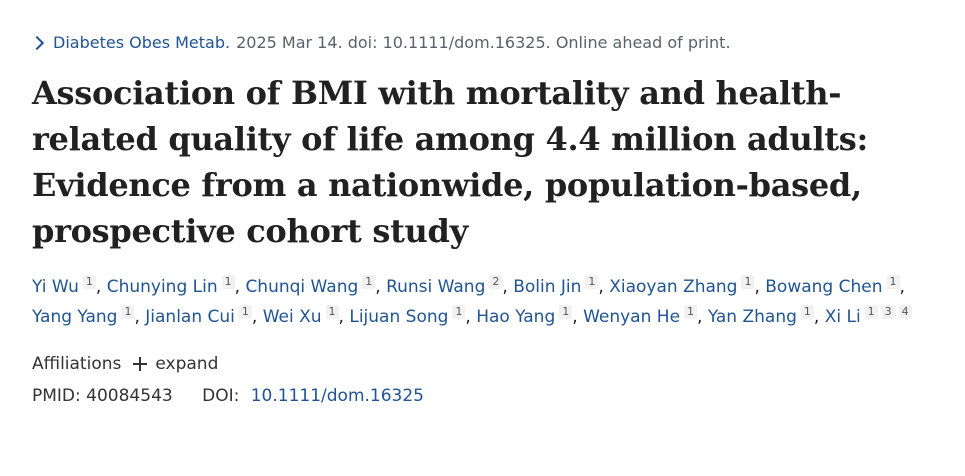  What do you see at coordinates (632, 317) in the screenshot?
I see `author-name-link: Wenyan He` at bounding box center [632, 317].